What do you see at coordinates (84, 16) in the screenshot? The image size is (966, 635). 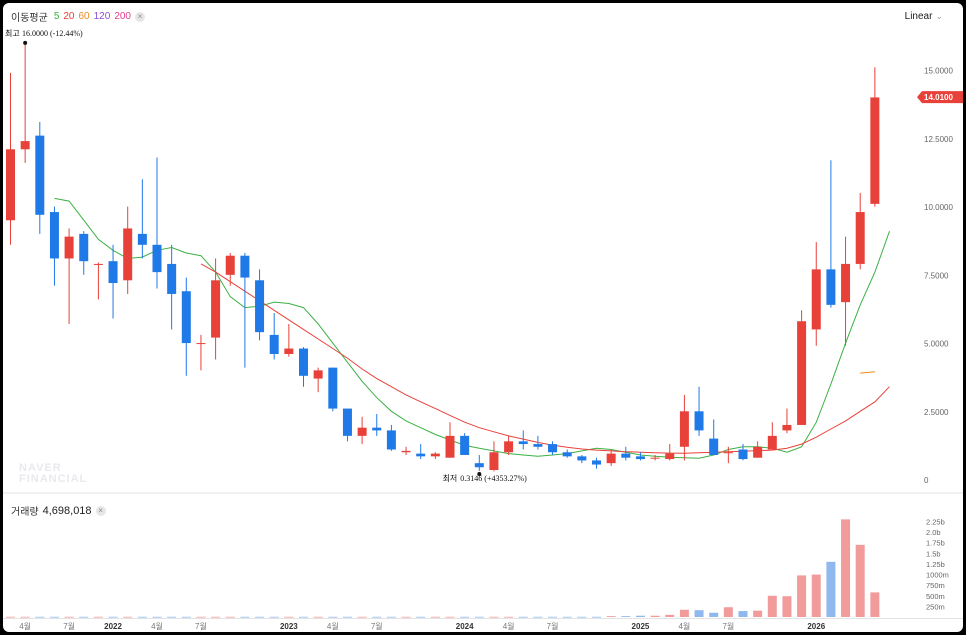 I see `ma-legend-60: 60` at bounding box center [84, 16].